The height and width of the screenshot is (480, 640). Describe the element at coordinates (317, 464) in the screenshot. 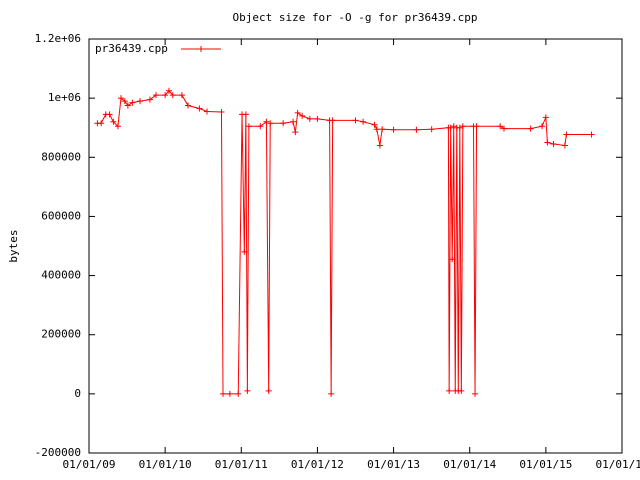

I see `x-tick-label: 01/01/12` at that location.